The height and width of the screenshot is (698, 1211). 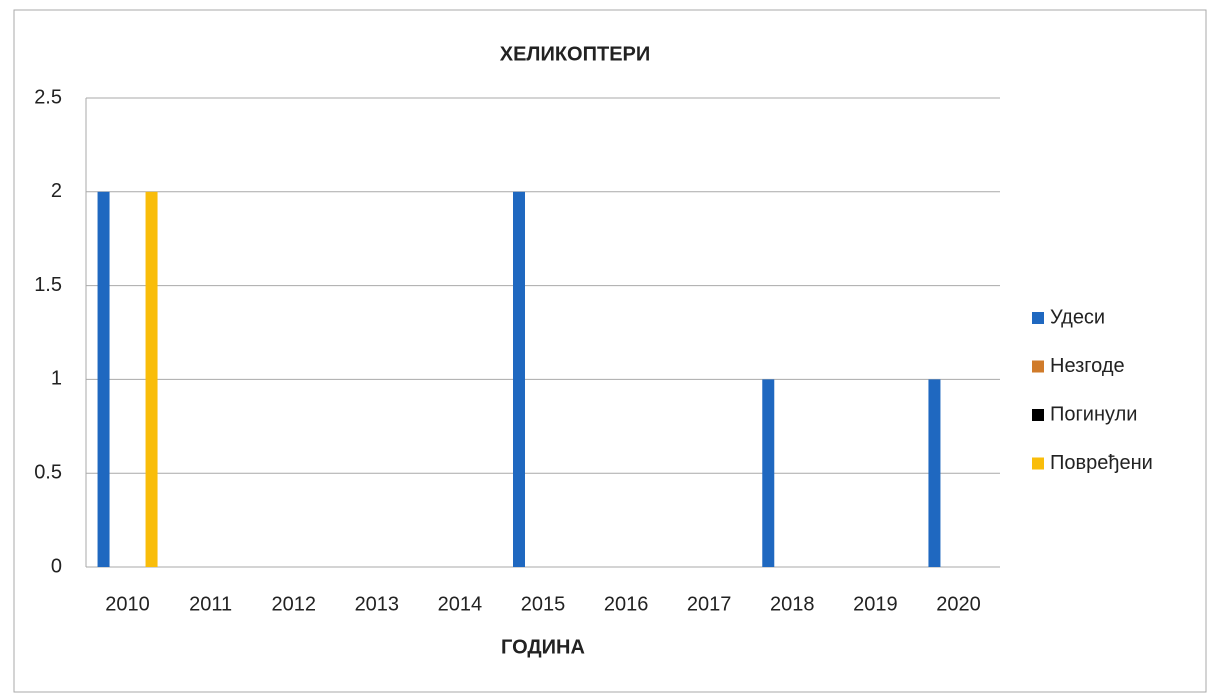 I want to click on x-tick-label: 2015, so click(x=543, y=604).